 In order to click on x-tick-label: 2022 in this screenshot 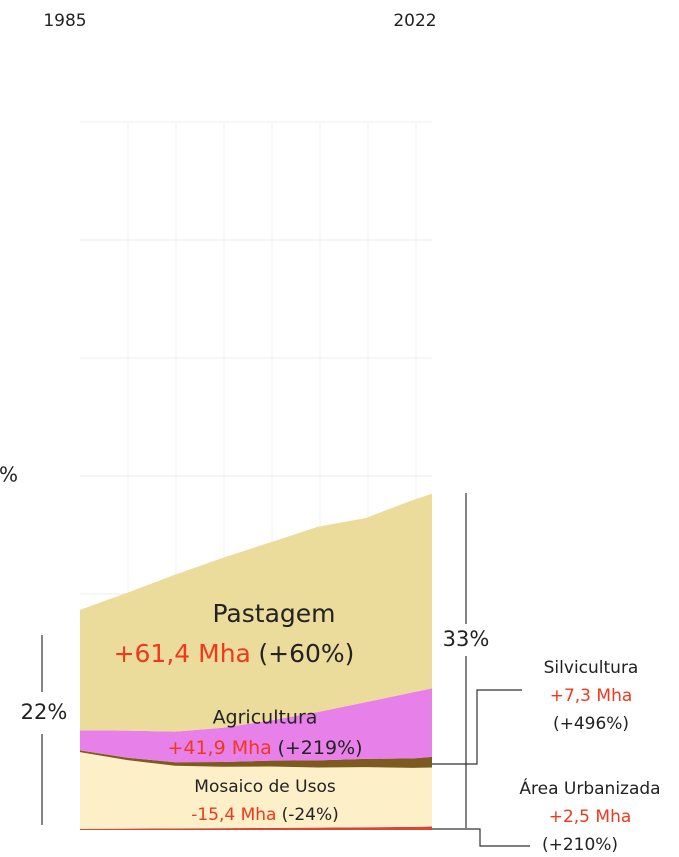, I will do `click(414, 21)`.